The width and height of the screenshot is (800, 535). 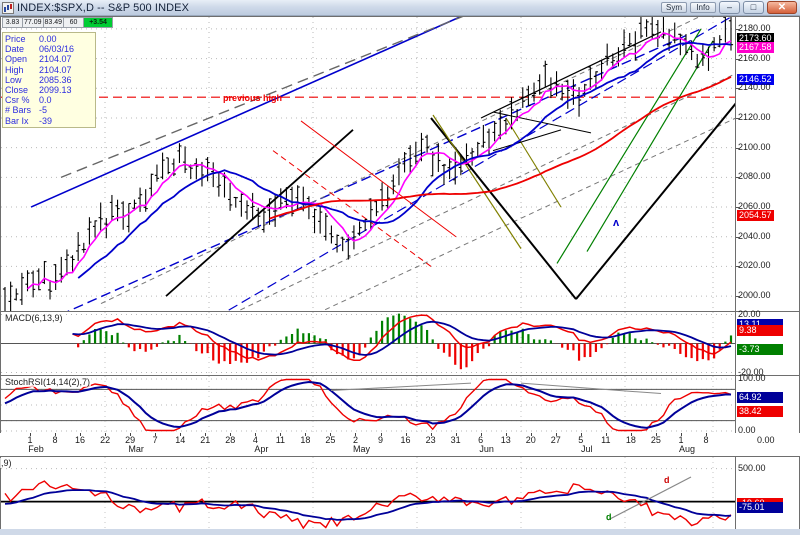 What do you see at coordinates (57, 49) in the screenshot?
I see `quote-value-date: 06/03/16` at bounding box center [57, 49].